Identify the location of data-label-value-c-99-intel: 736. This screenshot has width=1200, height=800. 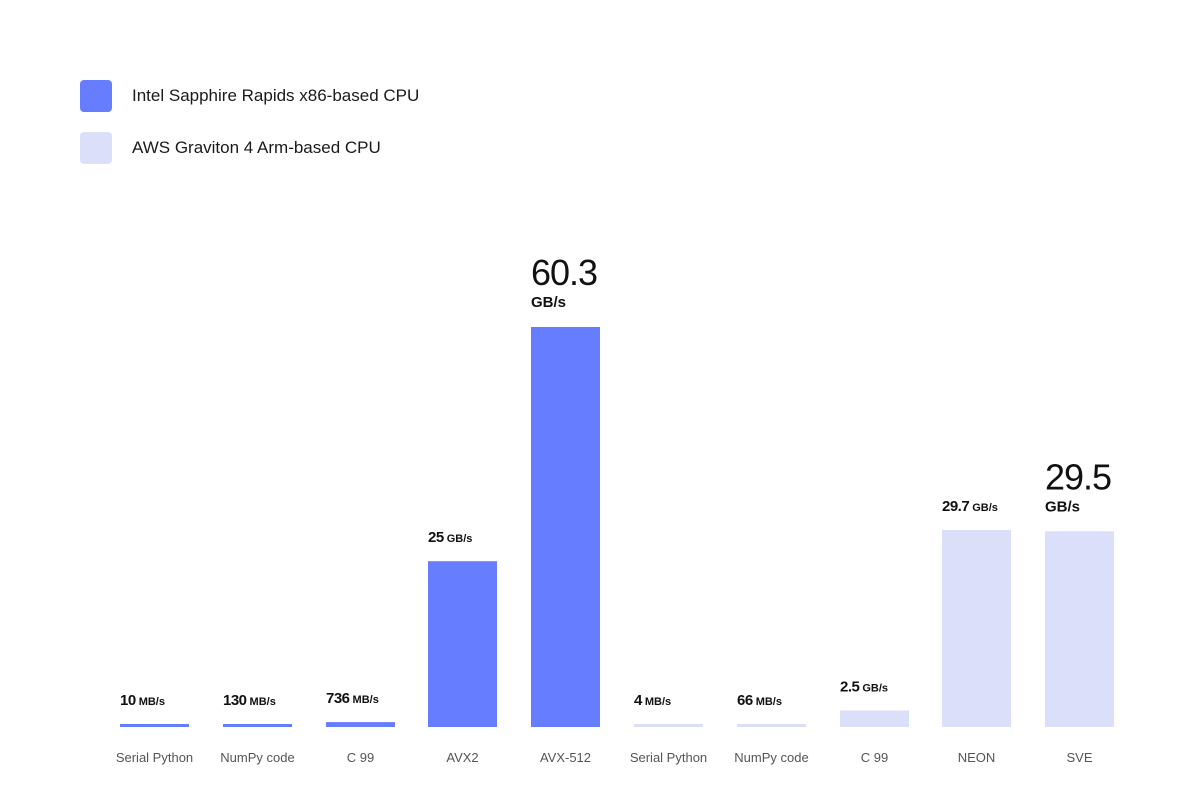
(338, 698).